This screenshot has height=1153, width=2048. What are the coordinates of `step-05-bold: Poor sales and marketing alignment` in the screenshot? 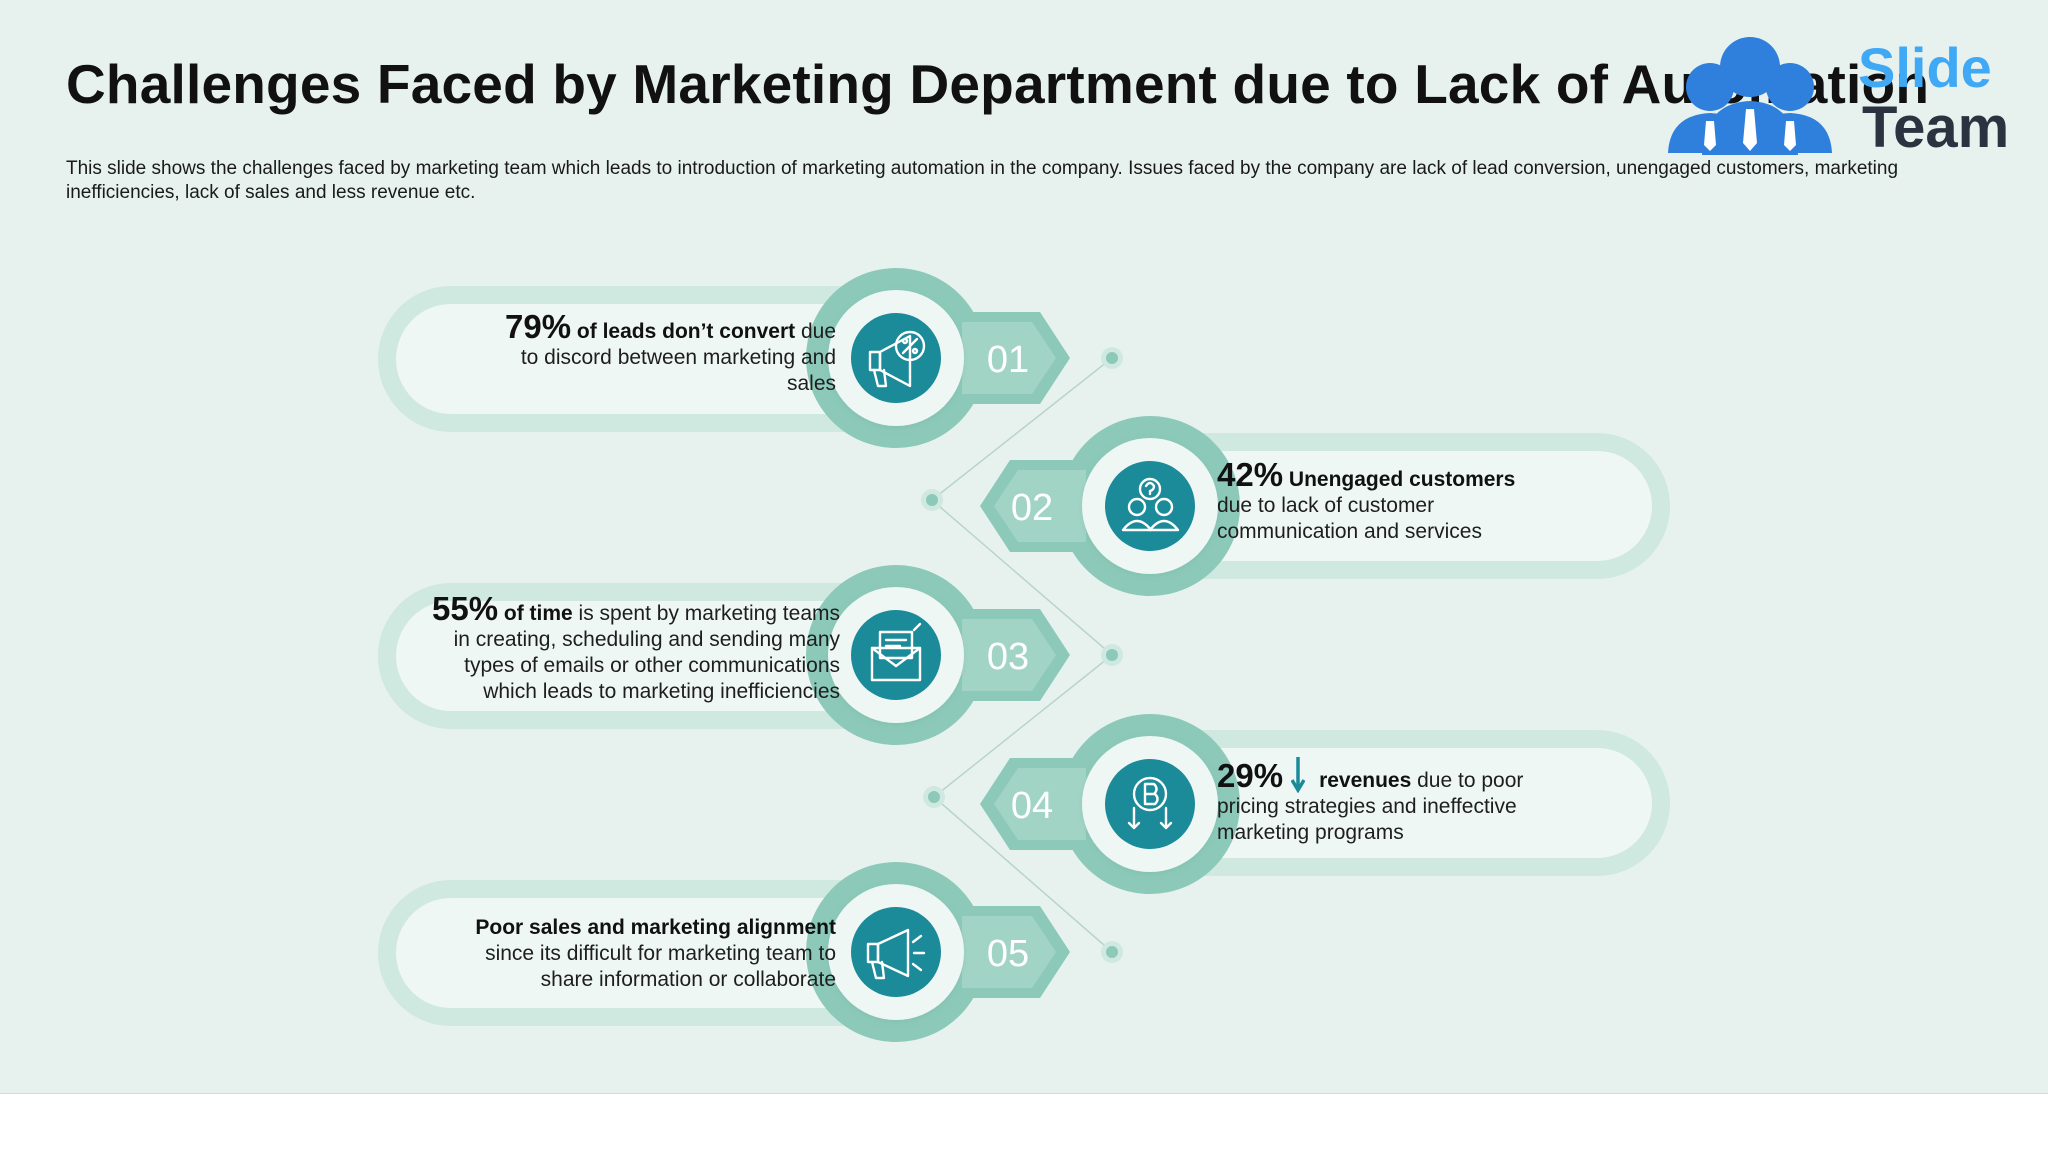 It's located at (655, 927).